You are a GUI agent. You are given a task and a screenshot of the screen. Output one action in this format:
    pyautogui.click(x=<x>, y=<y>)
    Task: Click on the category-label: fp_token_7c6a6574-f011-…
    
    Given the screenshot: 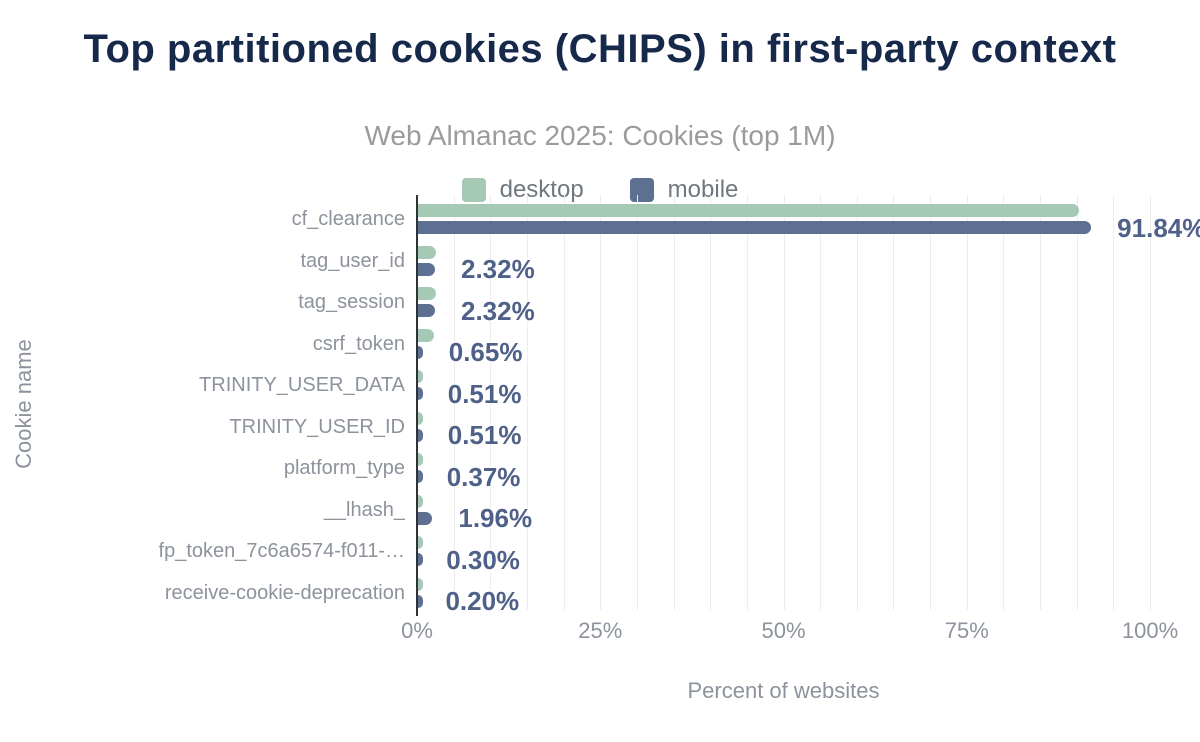 What is the action you would take?
    pyautogui.click(x=281, y=551)
    